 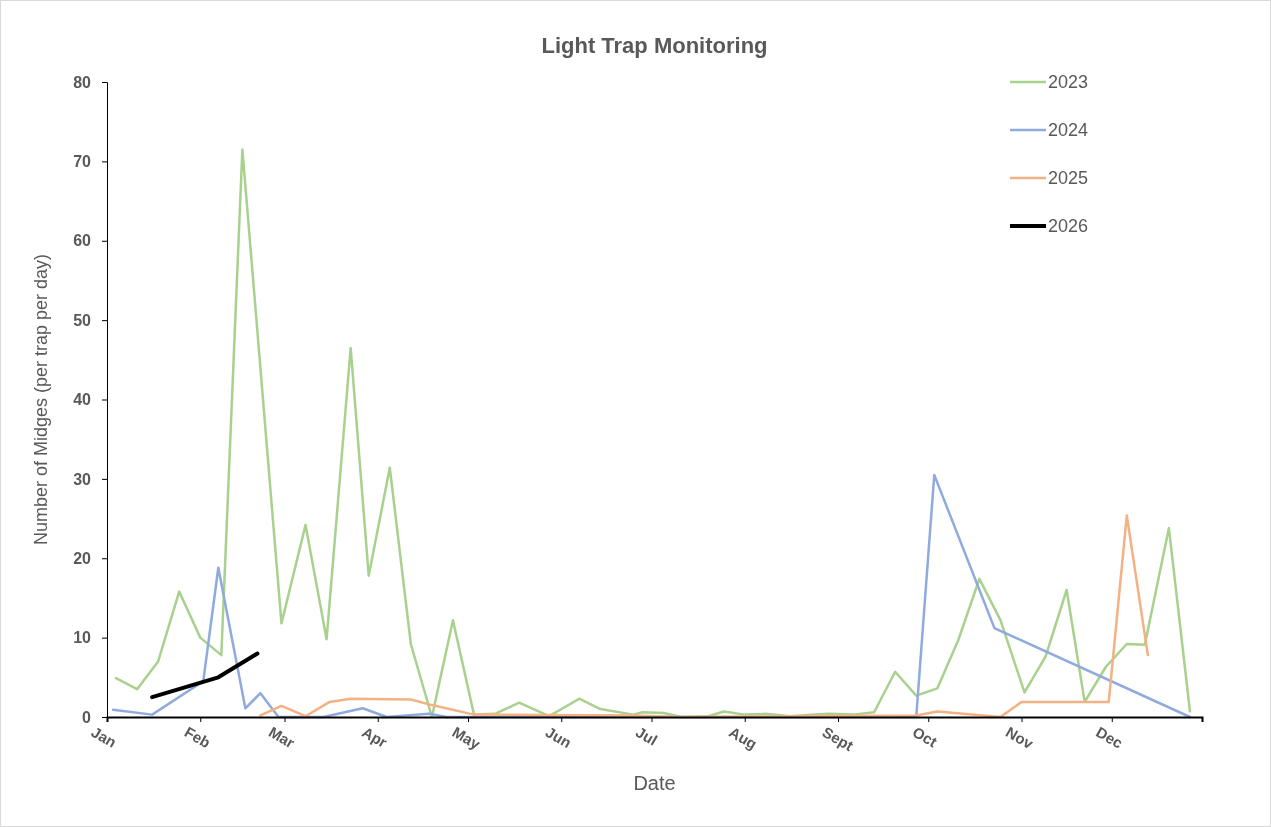 I want to click on x-tick-label: Jul, so click(x=647, y=736).